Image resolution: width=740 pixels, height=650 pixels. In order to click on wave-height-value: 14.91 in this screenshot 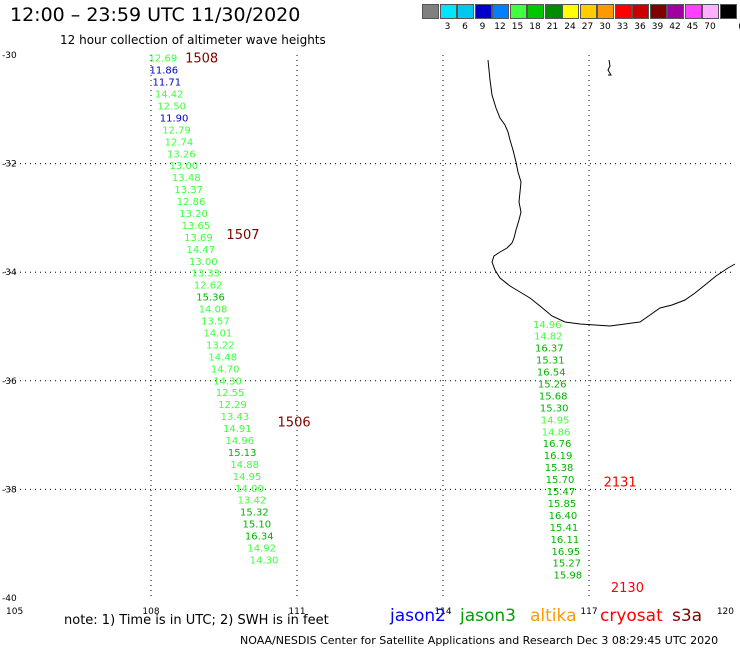, I will do `click(237, 429)`.